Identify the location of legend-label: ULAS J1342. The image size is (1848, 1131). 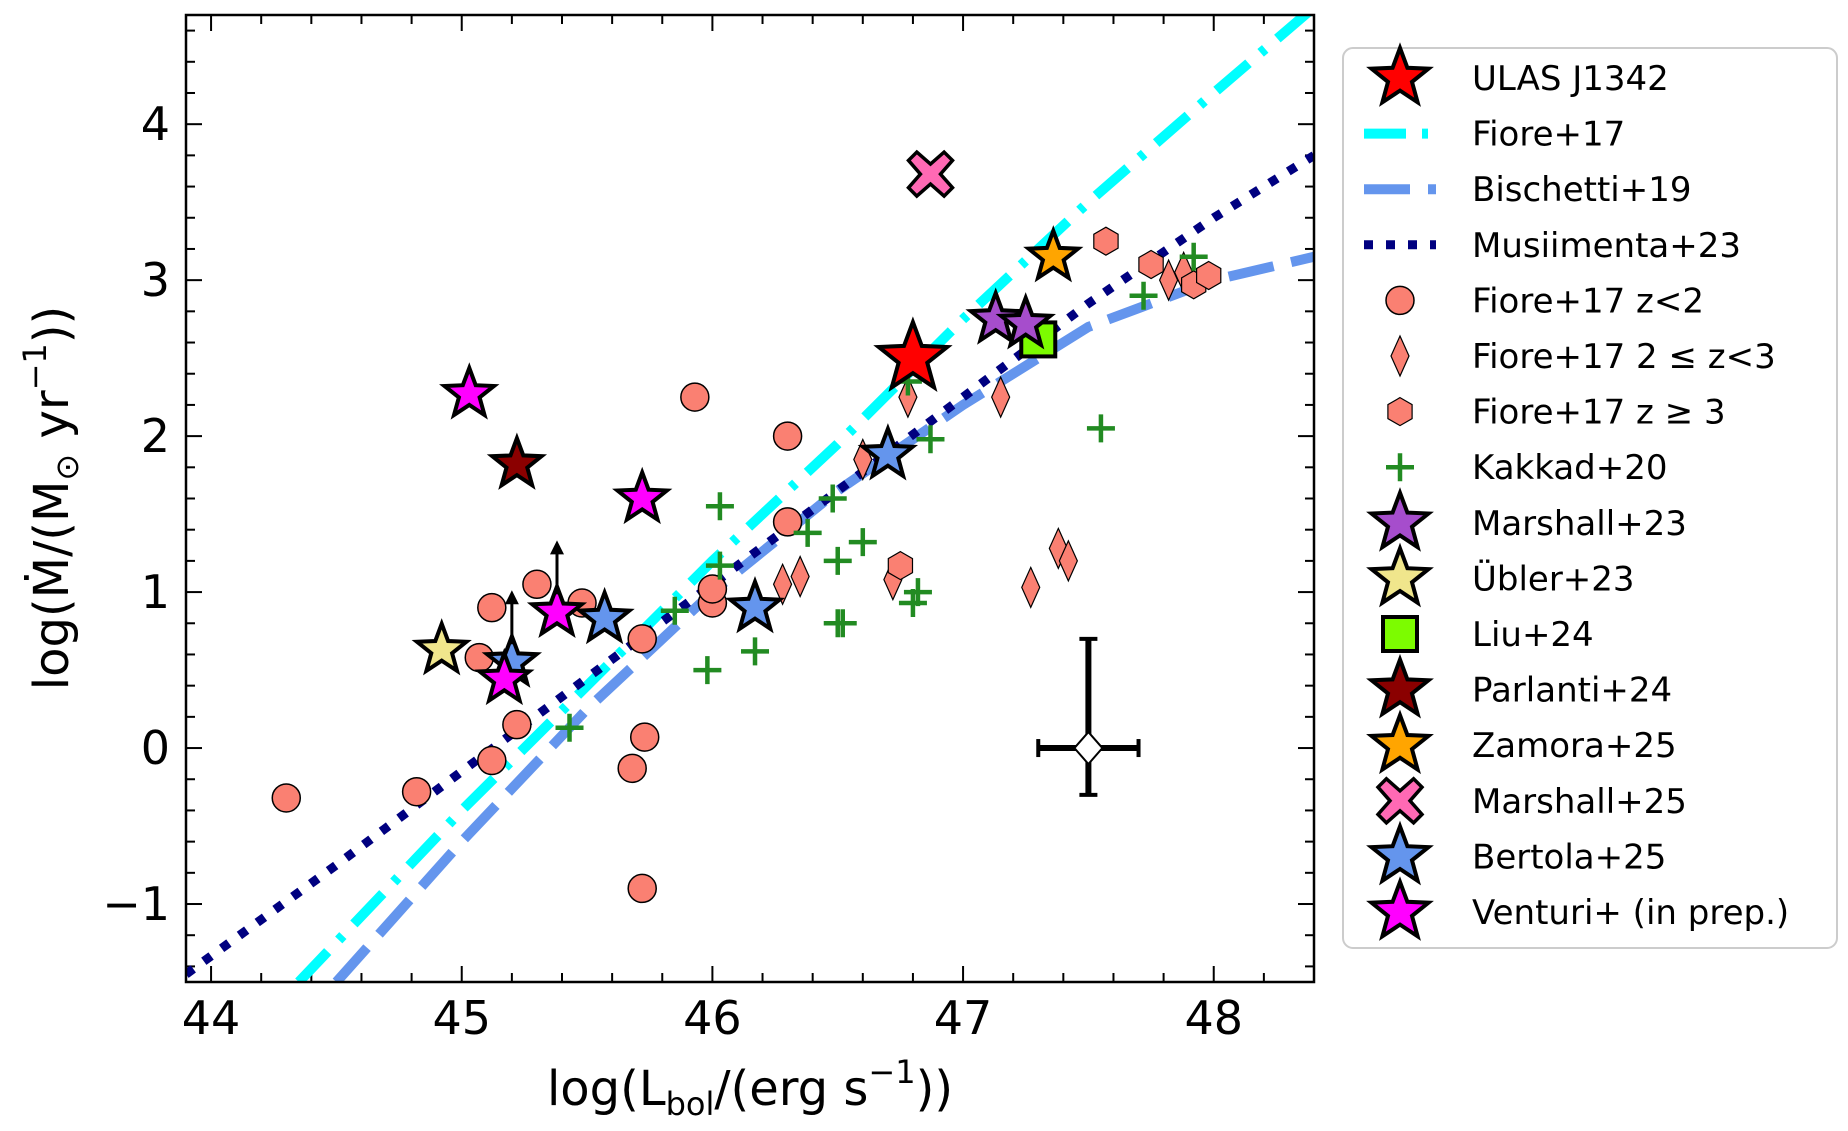
(1570, 79).